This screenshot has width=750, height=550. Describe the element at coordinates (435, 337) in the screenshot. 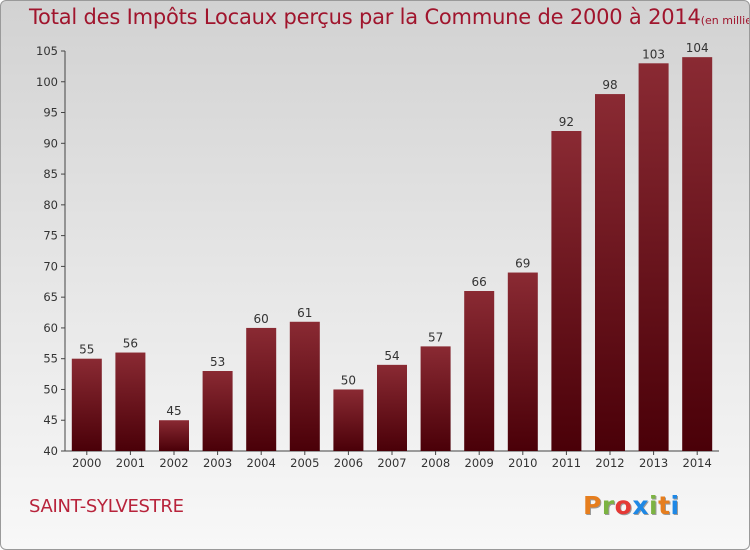

I see `value-label-2008: 57` at that location.